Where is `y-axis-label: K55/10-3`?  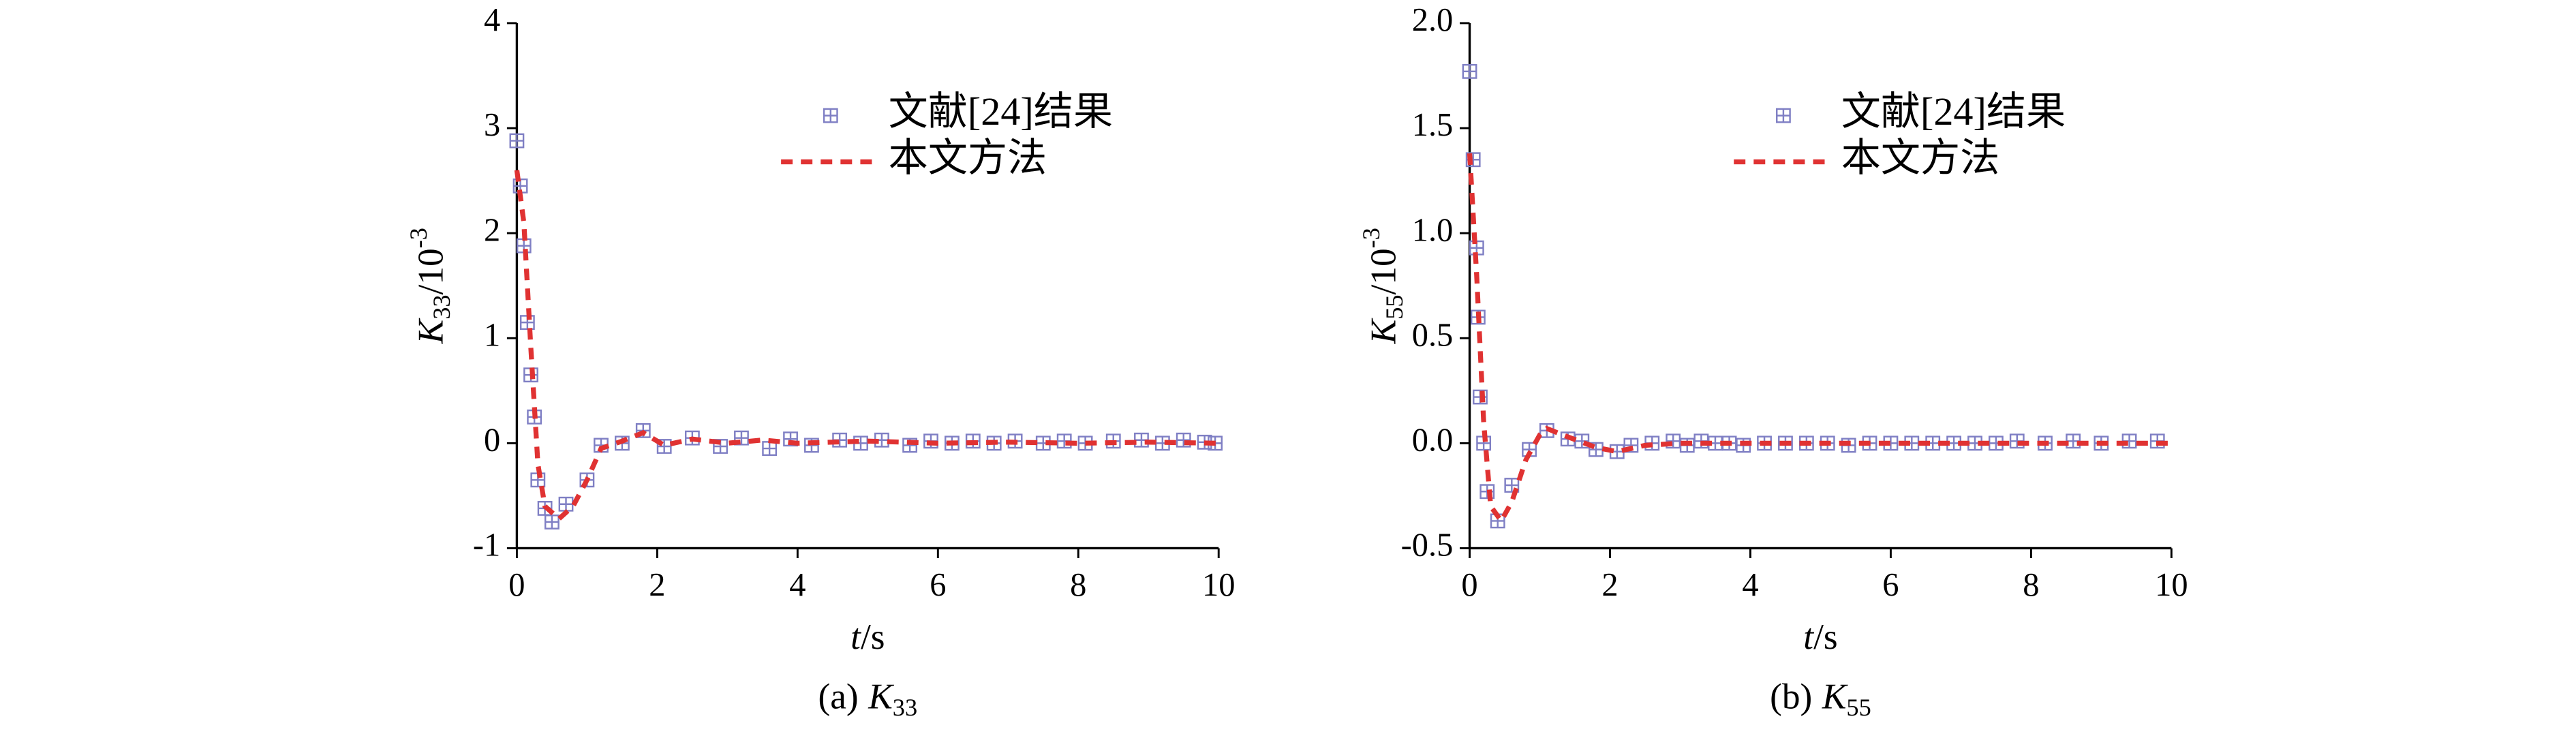
y-axis-label: K55/10-3 is located at coordinates (1383, 286).